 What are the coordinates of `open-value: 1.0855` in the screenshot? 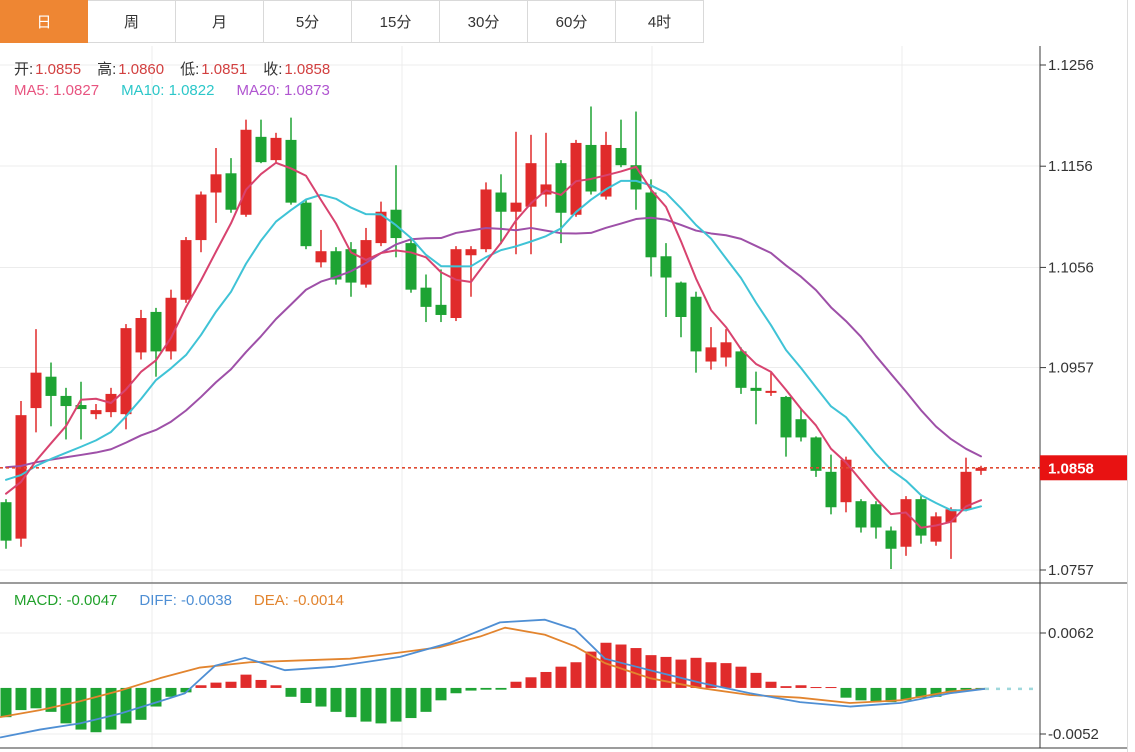 It's located at (58, 69).